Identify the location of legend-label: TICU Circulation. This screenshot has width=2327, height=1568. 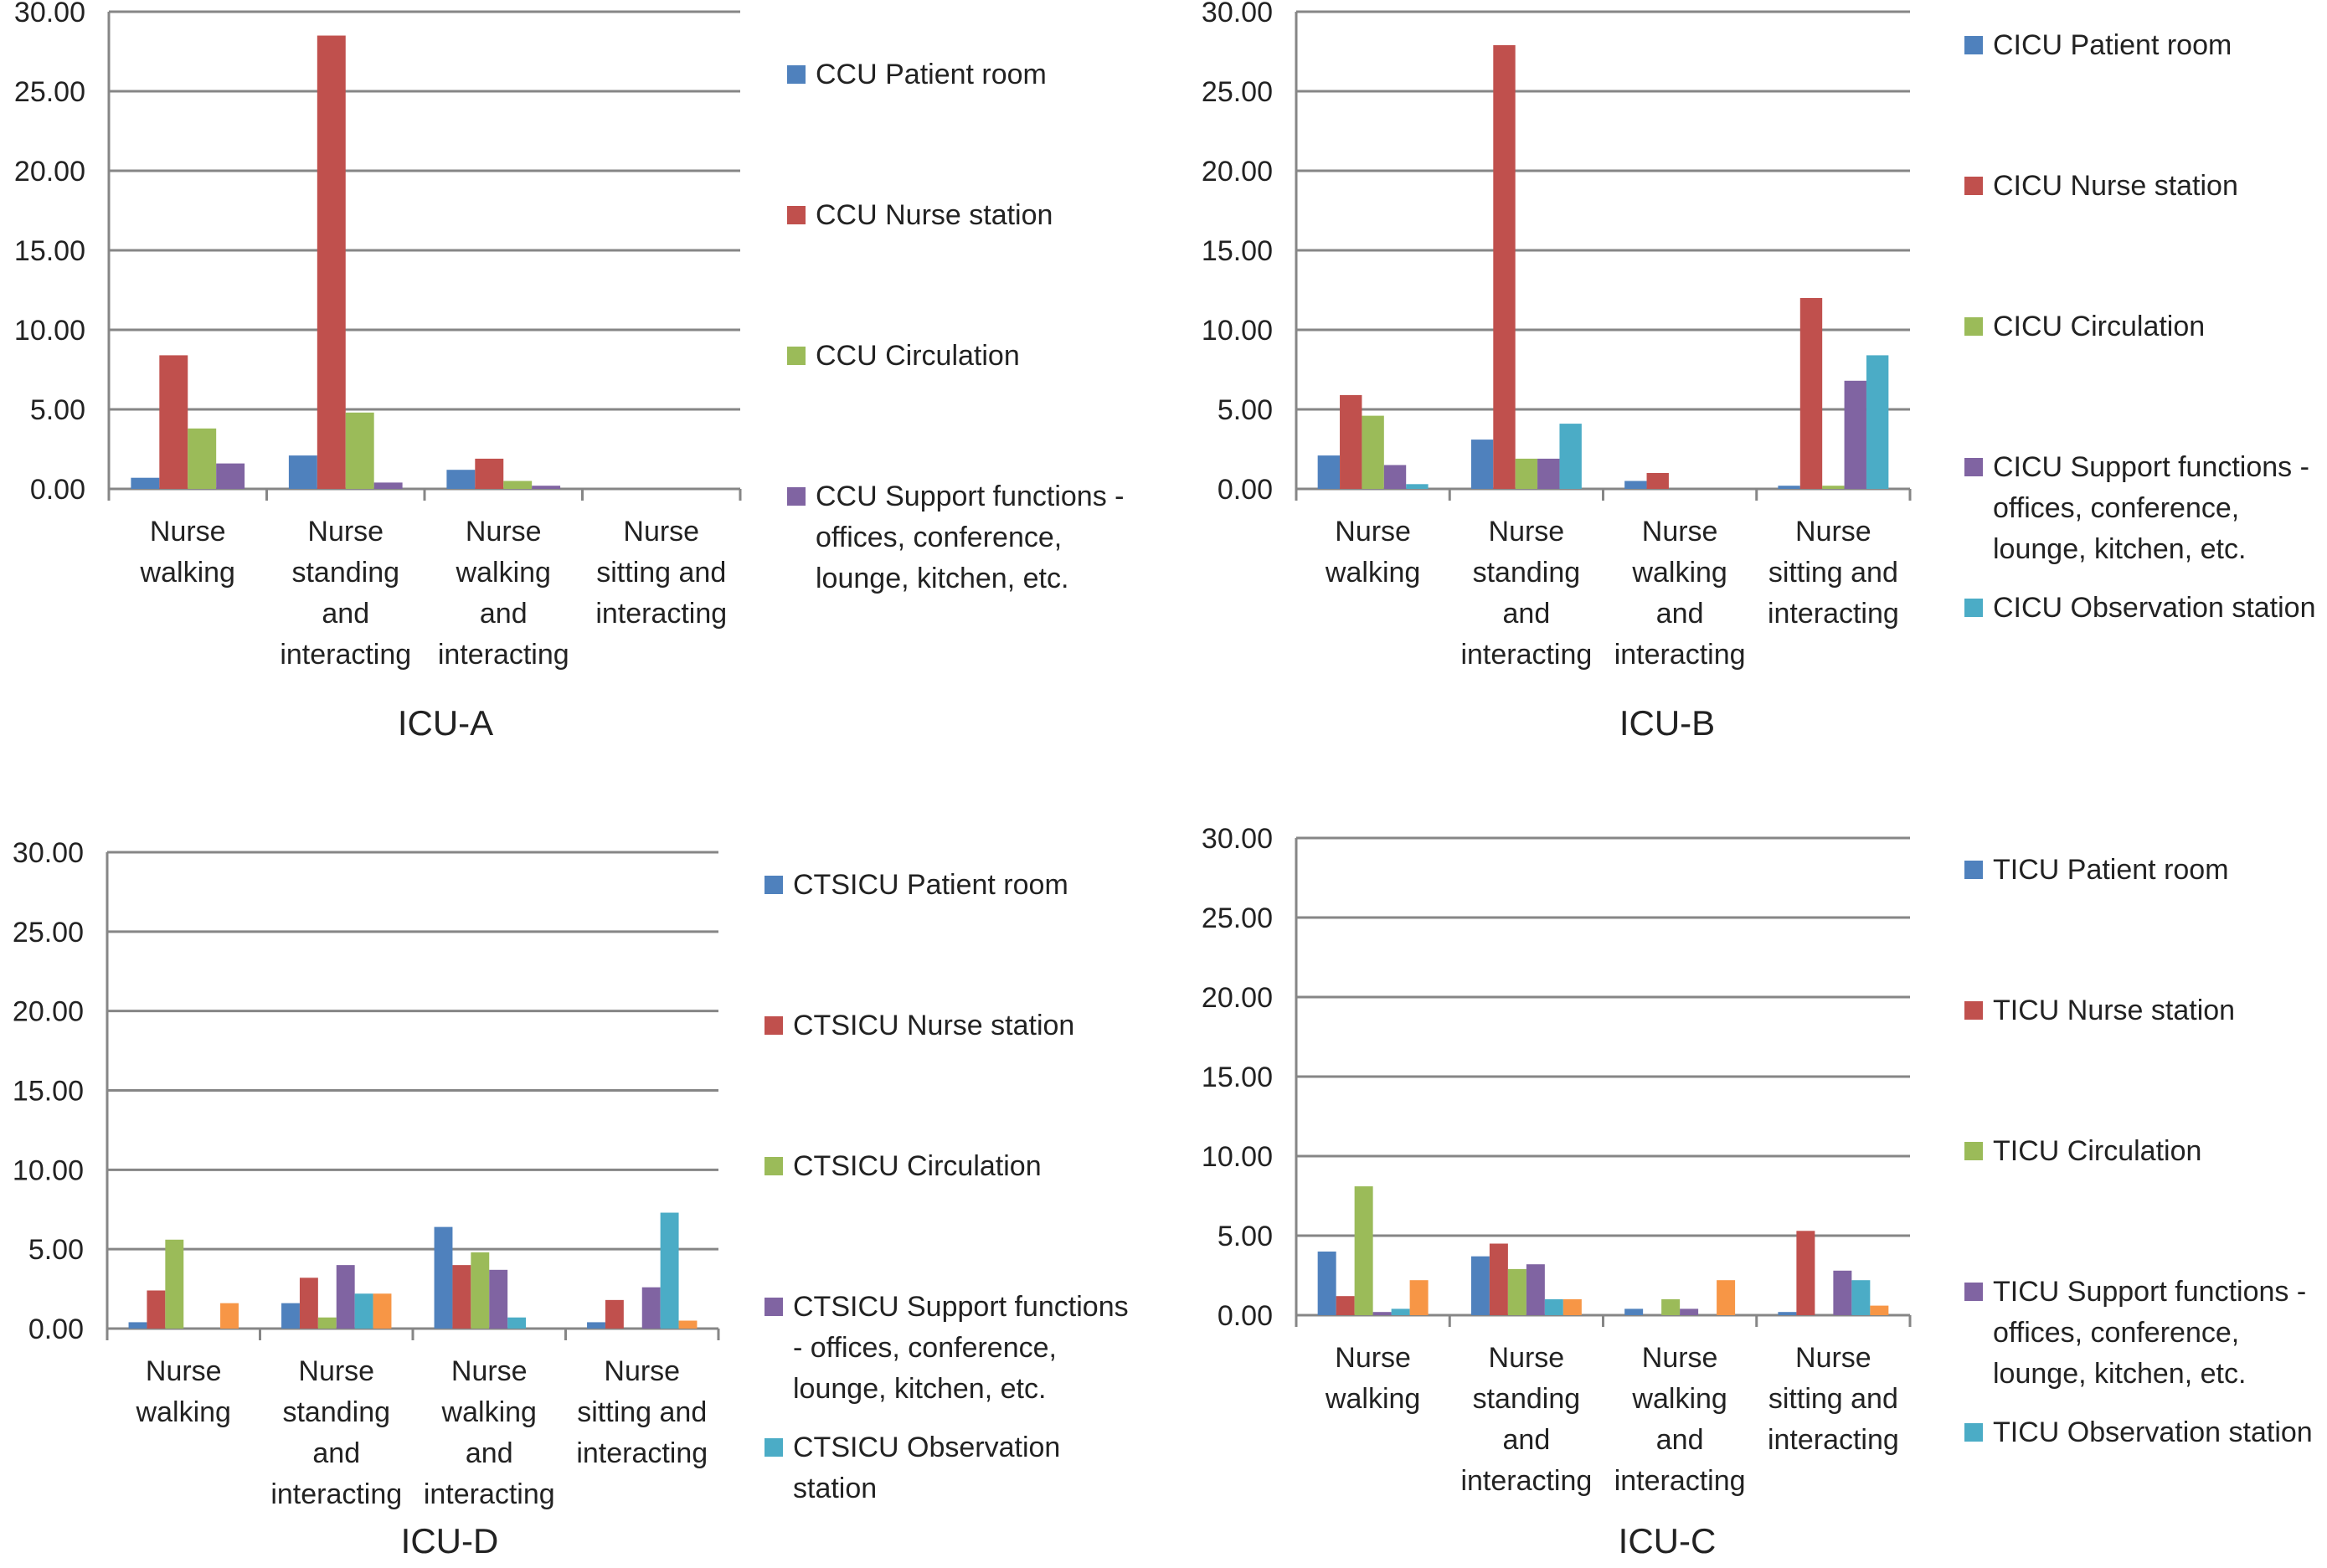
(2097, 1151).